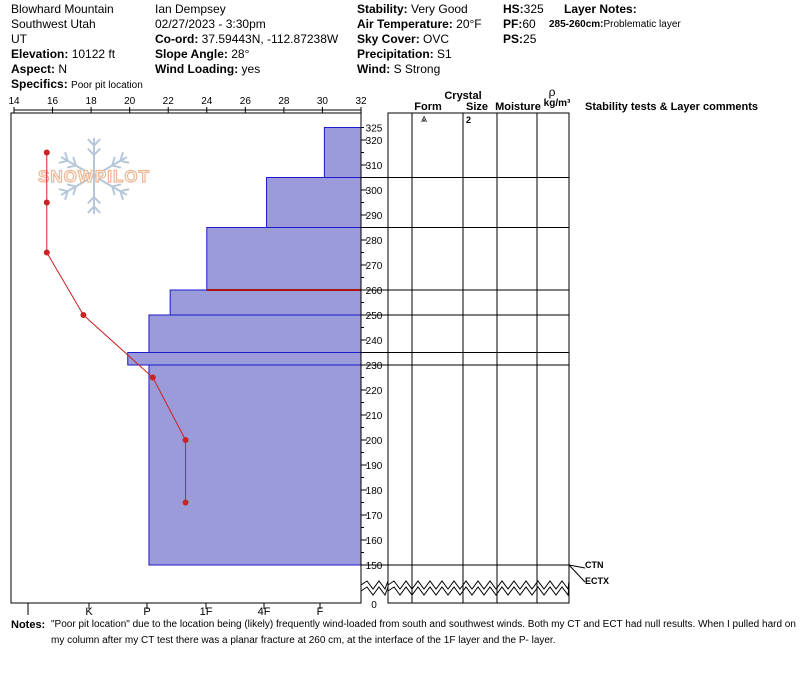 Image resolution: width=800 pixels, height=676 pixels. I want to click on hardness-tick-label: K, so click(89, 612).